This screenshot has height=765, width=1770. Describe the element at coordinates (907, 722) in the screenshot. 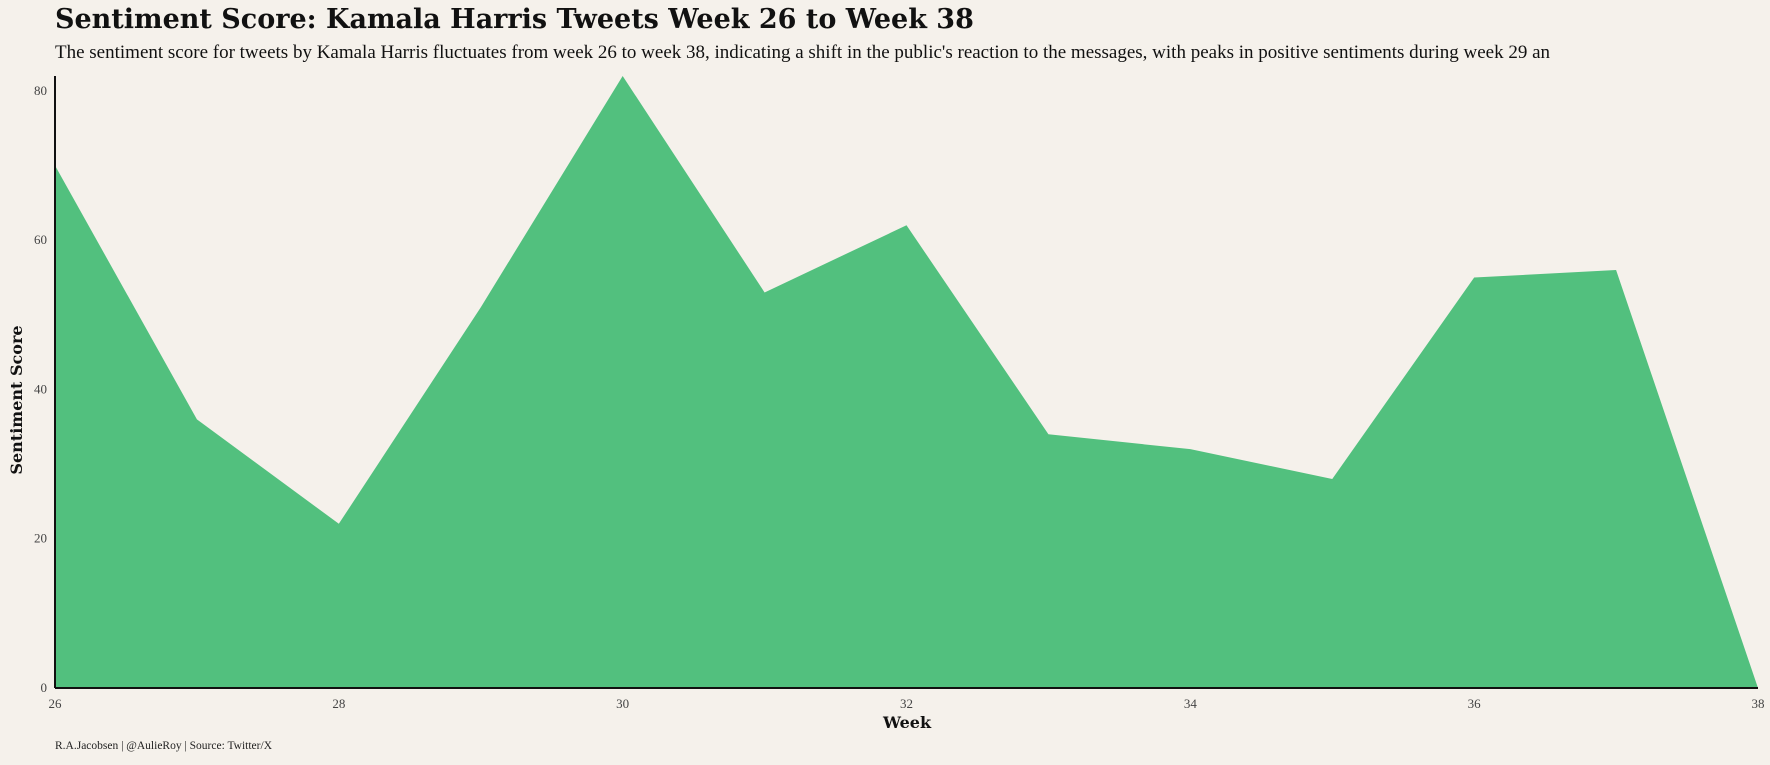

I see `x-axis-title: Week` at that location.